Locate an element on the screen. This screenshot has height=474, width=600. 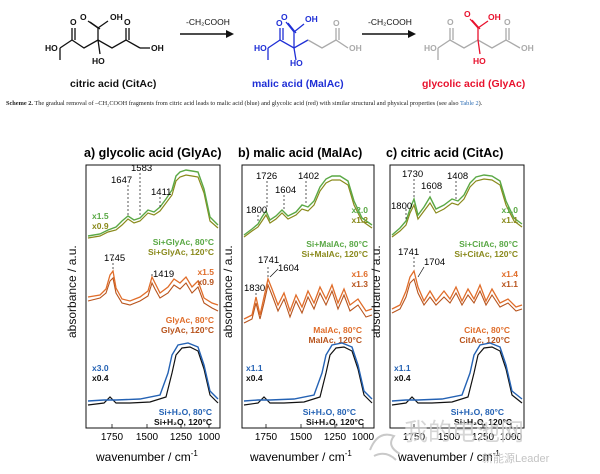
panel-a-tick-1500: 1500 is located at coordinates (147, 437).